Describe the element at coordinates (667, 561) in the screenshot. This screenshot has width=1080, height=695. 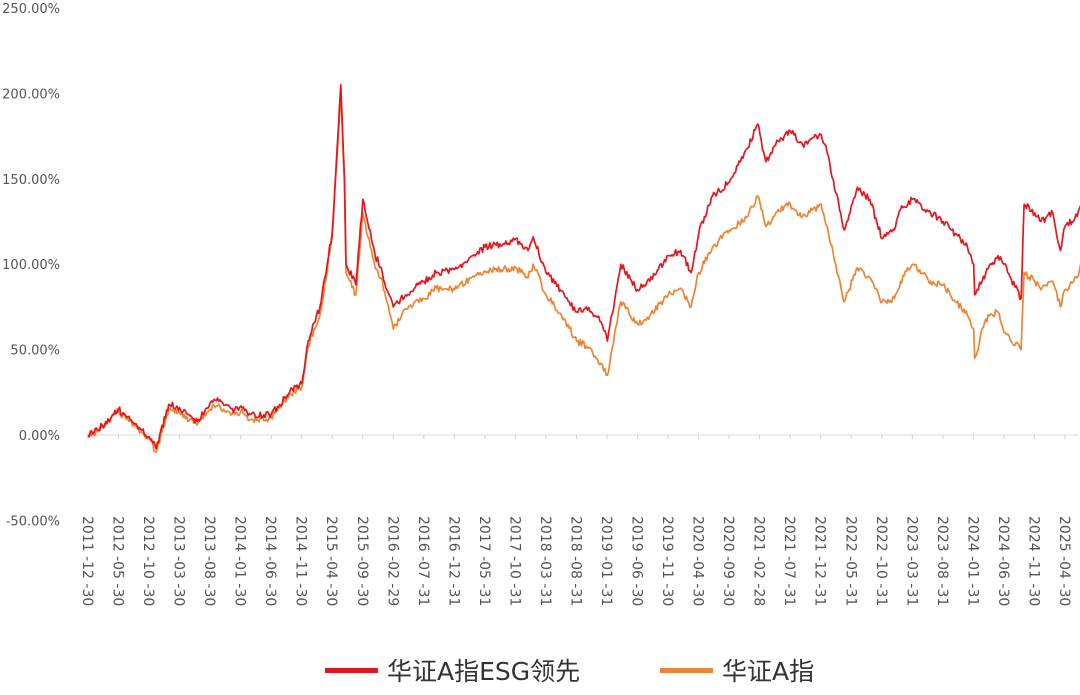
I see `x-tick-label: 2019 -11 -30` at that location.